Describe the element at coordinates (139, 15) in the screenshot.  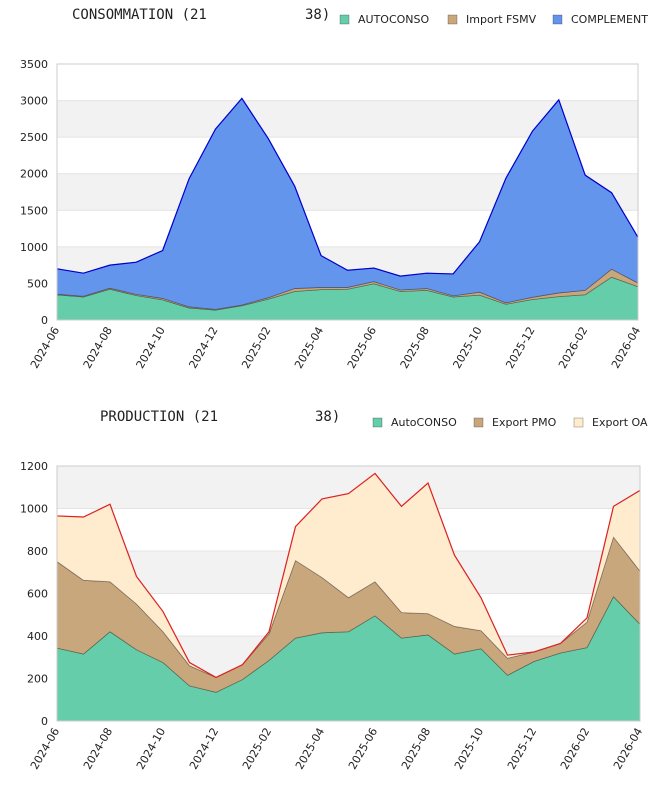
I see `chart-title: CONSOMMATION (21` at that location.